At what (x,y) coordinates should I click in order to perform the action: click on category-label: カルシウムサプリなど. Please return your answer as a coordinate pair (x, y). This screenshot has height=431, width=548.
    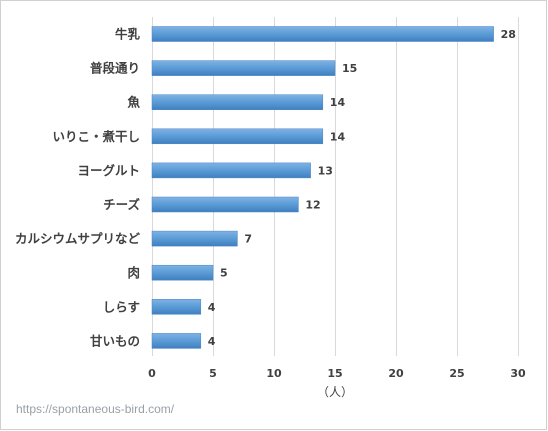
    Looking at the image, I should click on (78, 238).